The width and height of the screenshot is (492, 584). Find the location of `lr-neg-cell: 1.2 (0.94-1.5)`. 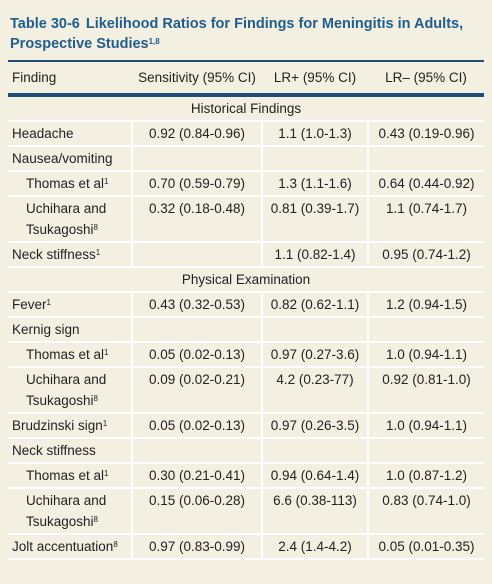

lr-neg-cell: 1.2 (0.94-1.5) is located at coordinates (425, 304).